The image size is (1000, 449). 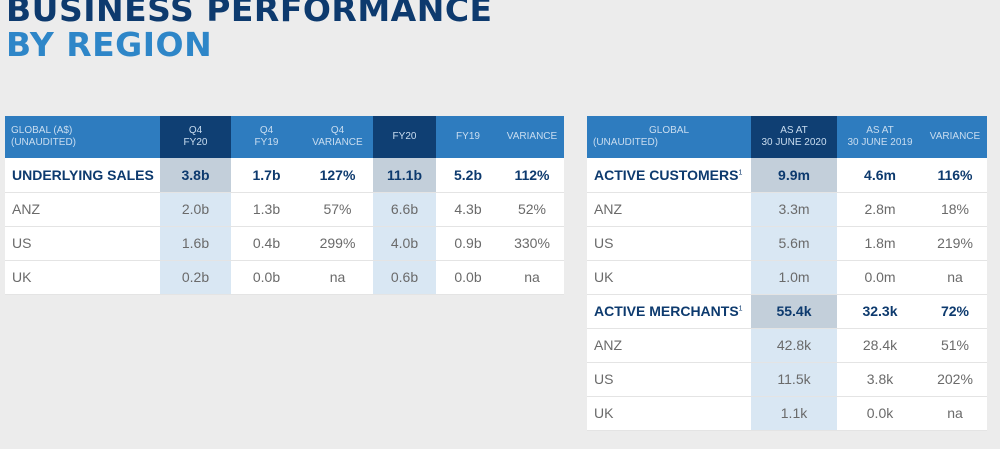 I want to click on table-row: ANZ 3.3m 2.8m 18%, so click(x=787, y=209).